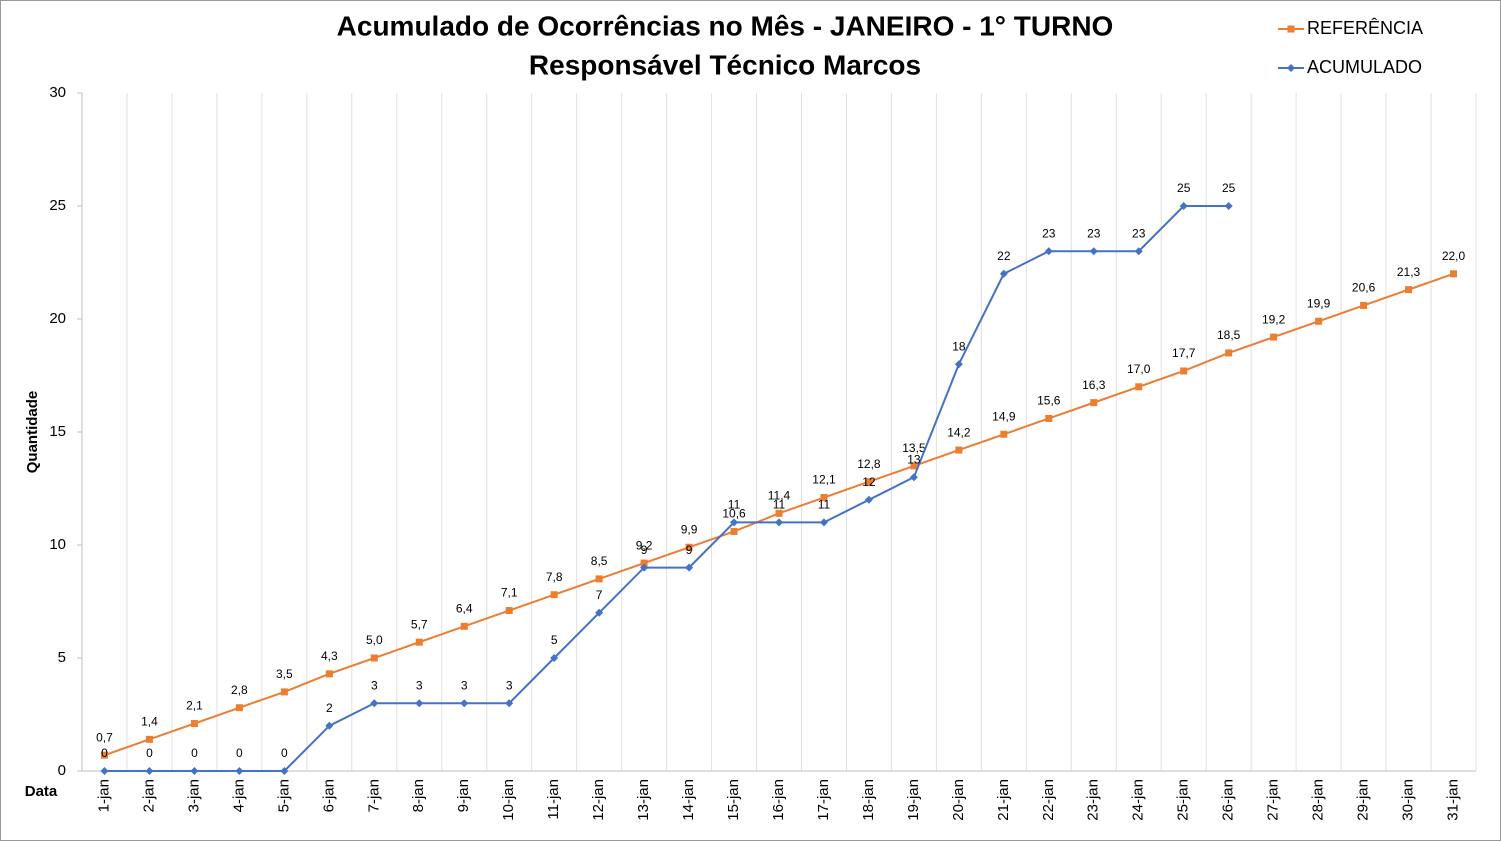 Image resolution: width=1501 pixels, height=841 pixels. What do you see at coordinates (553, 799) in the screenshot?
I see `x-tick-label: 11-jan` at bounding box center [553, 799].